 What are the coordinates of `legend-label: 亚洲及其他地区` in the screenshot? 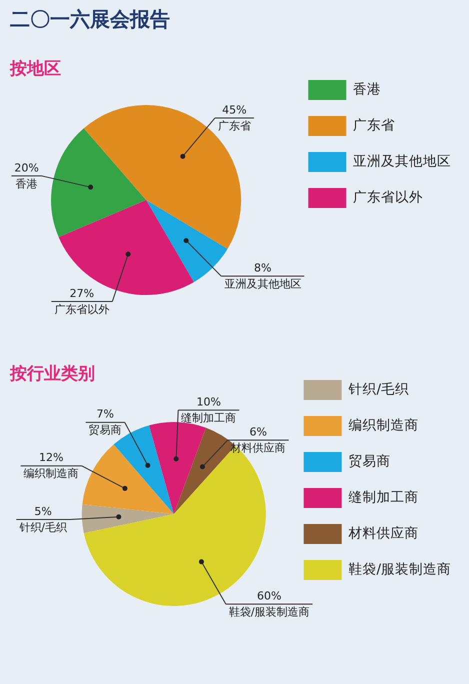 It's located at (402, 162).